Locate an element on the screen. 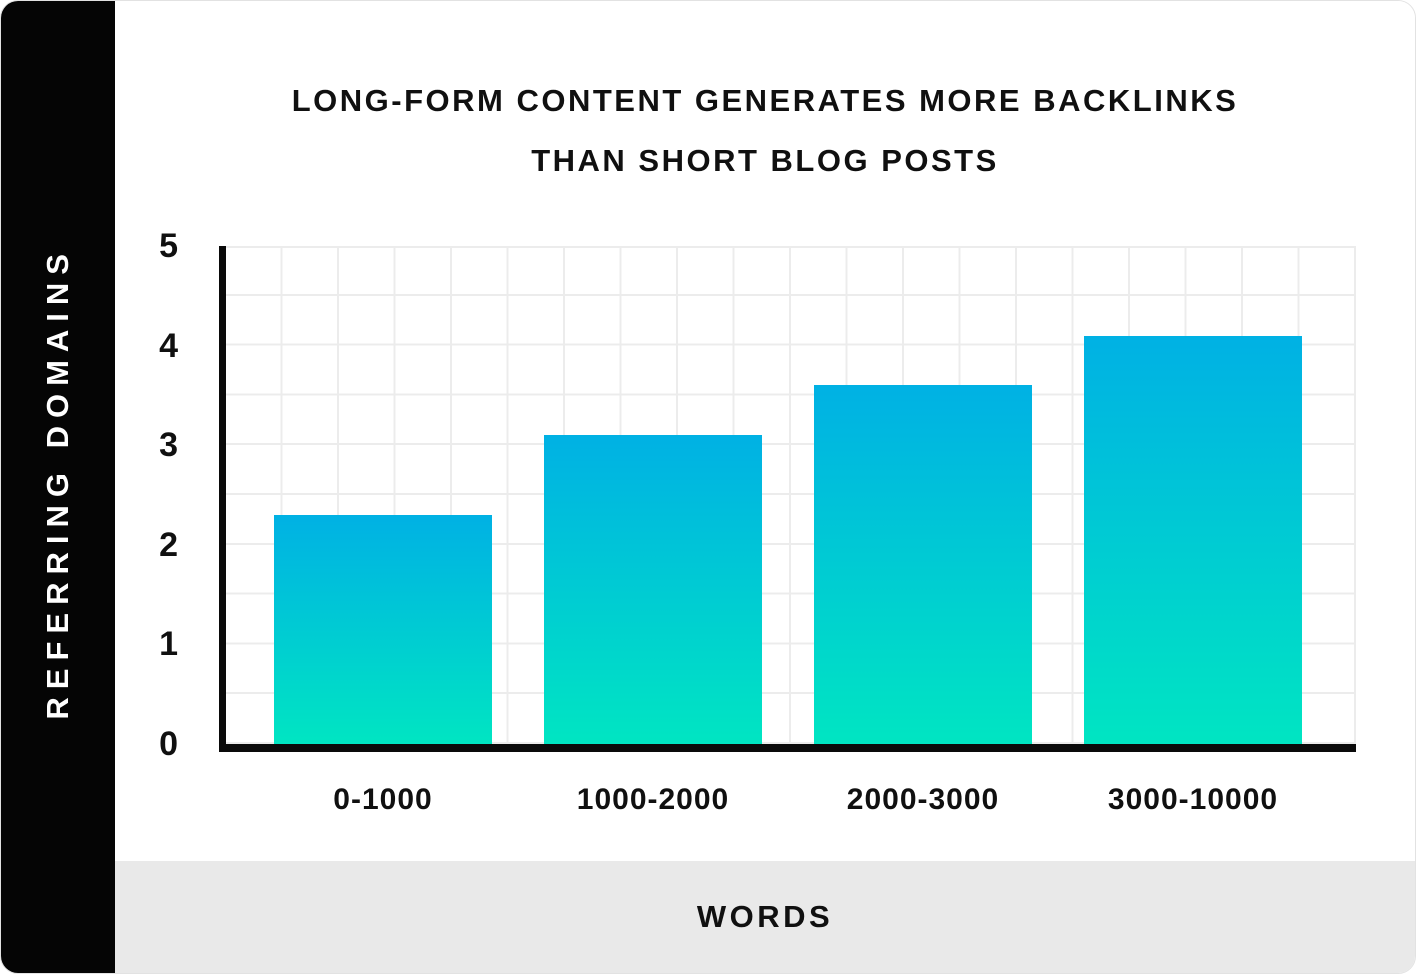 Image resolution: width=1416 pixels, height=974 pixels. x-tick-label-2000-3000: 2000-3000 is located at coordinates (923, 799).